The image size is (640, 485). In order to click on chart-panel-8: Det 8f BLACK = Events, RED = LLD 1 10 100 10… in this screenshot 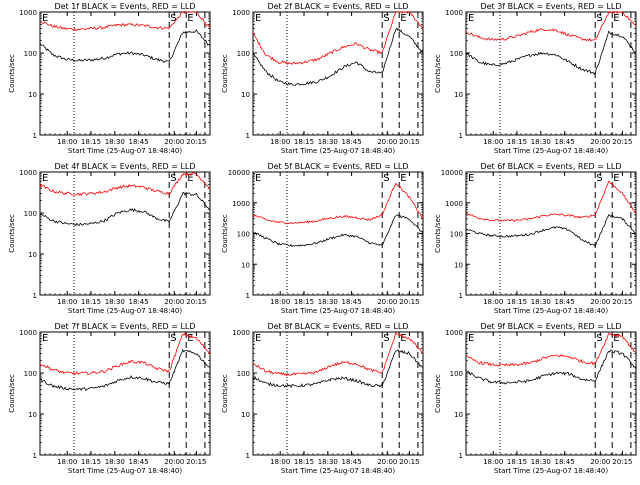, I will do `click(322, 398)`.